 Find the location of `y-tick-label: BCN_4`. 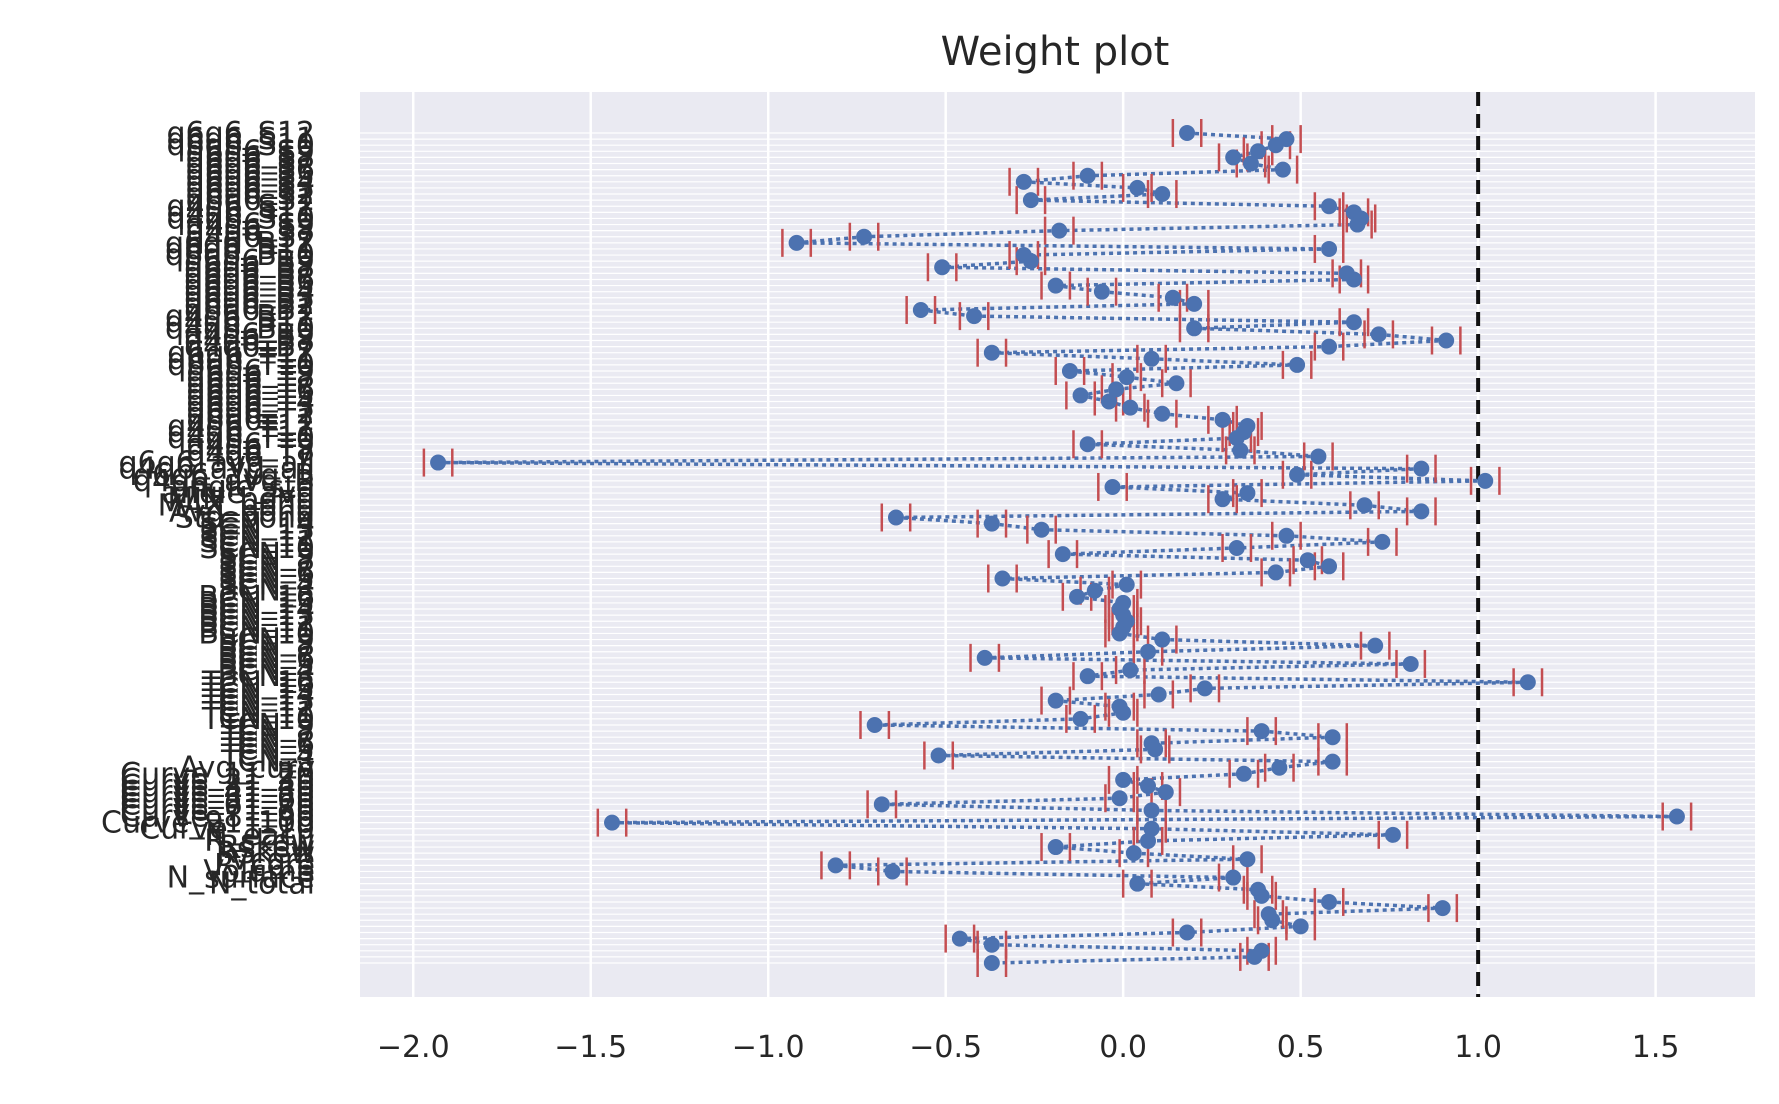

y-tick-label: BCN_4 is located at coordinates (266, 670).